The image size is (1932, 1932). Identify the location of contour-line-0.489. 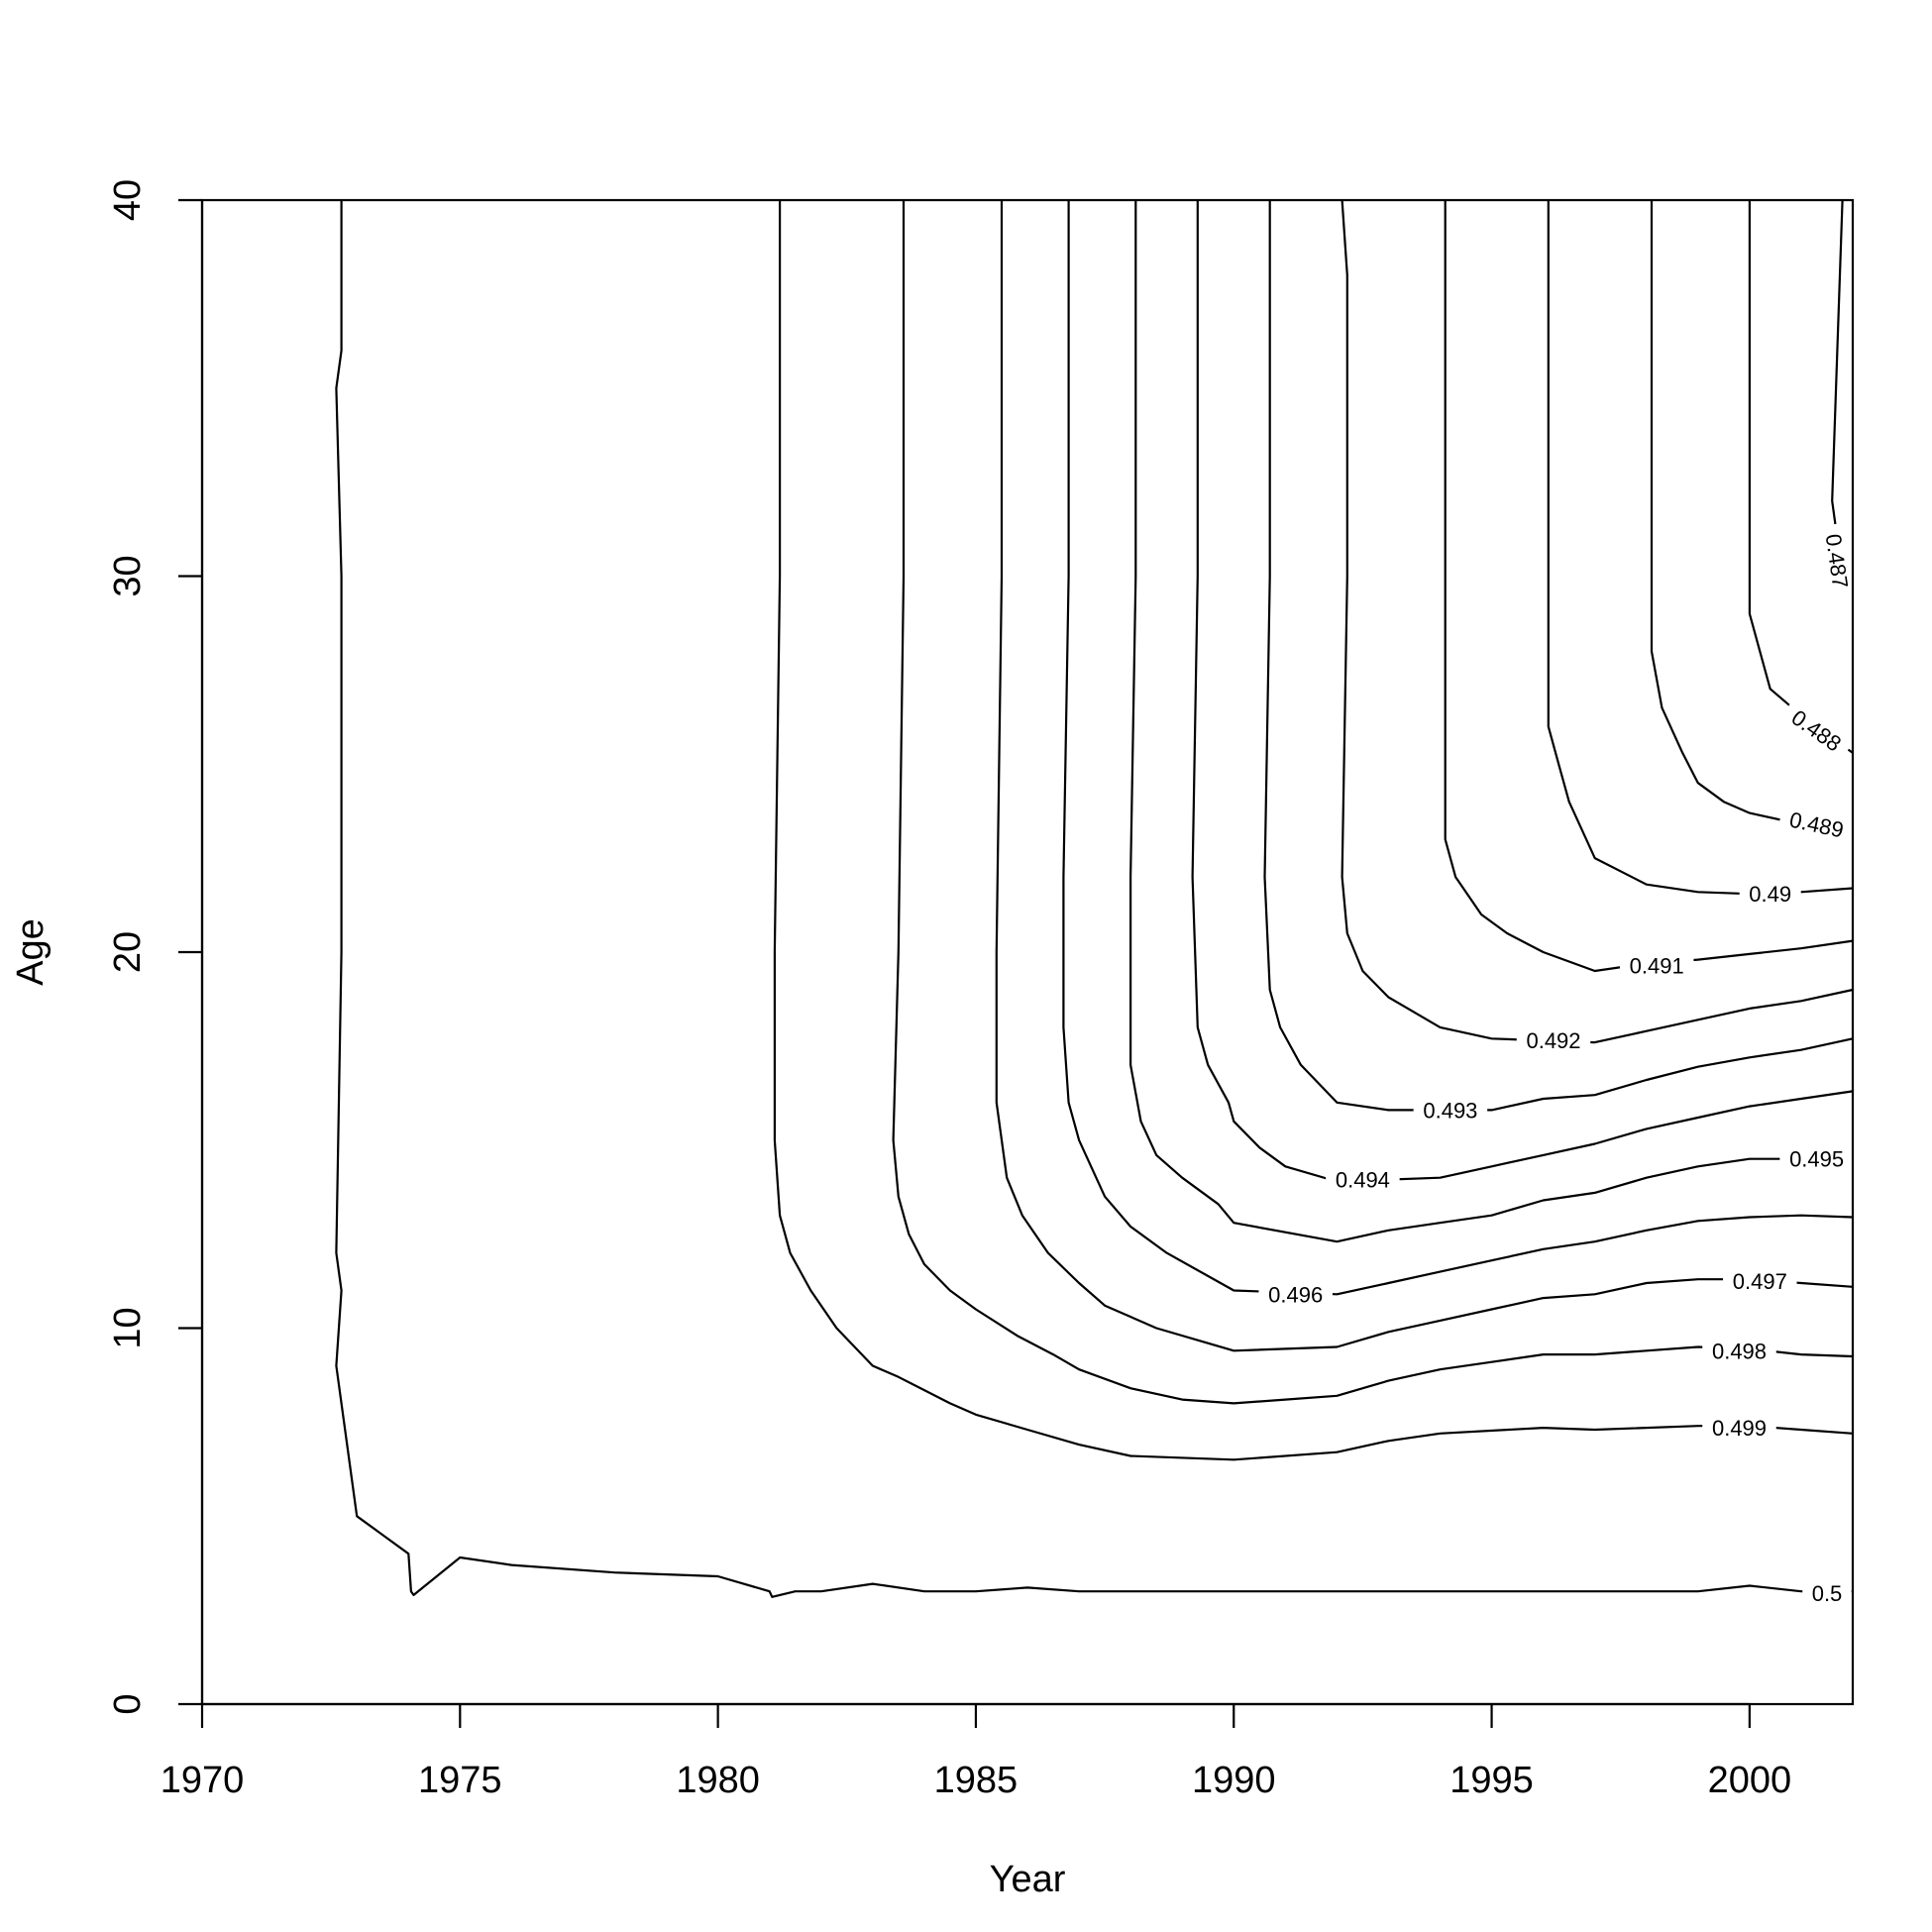
(1752, 518).